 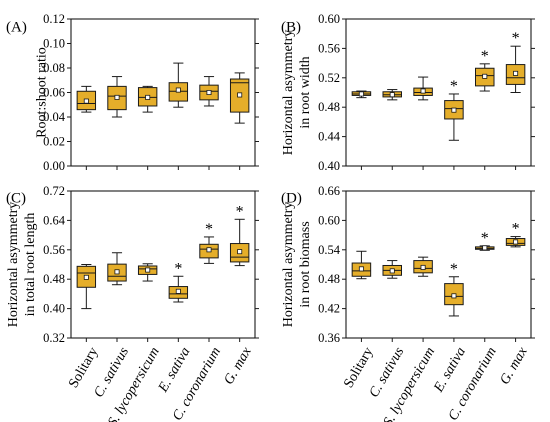 What do you see at coordinates (291, 28) in the screenshot?
I see `panel-label: (B)` at bounding box center [291, 28].